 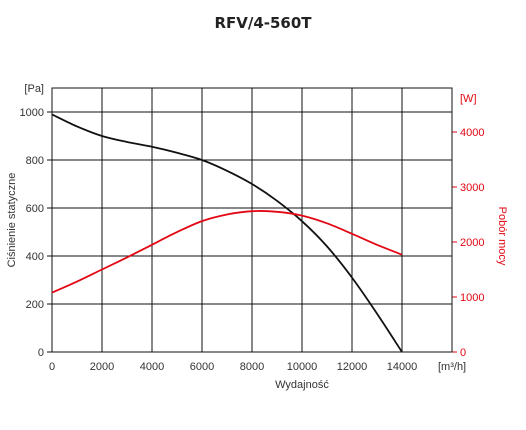 I want to click on y-tick-label-left: 400, so click(x=35, y=257).